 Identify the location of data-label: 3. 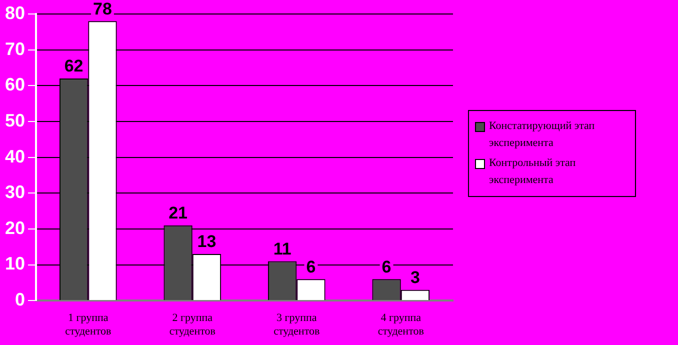
(415, 278).